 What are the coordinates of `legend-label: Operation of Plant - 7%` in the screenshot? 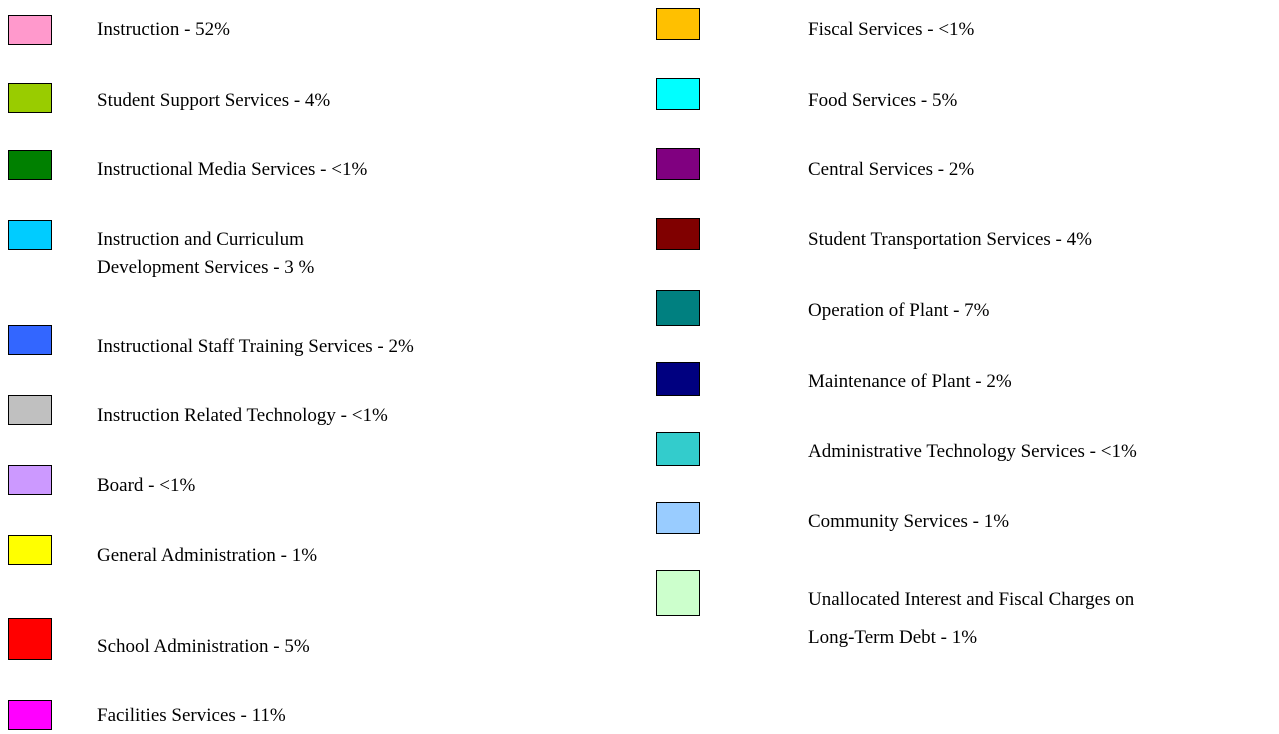 It's located at (899, 311).